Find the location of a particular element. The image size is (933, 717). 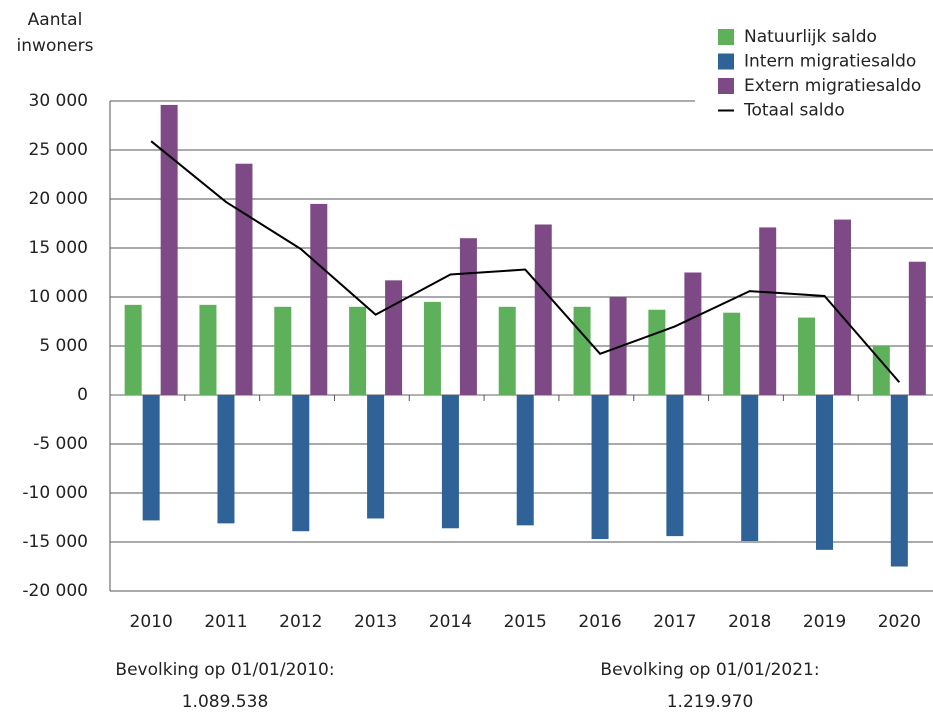

annotation: 1.219.970 is located at coordinates (710, 702).